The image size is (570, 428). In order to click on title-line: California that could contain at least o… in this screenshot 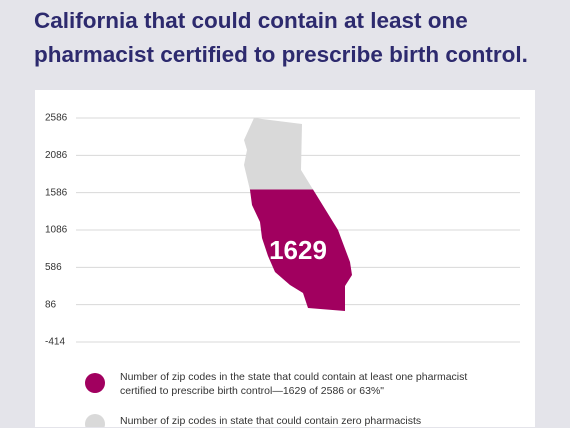, I will do `click(251, 20)`.